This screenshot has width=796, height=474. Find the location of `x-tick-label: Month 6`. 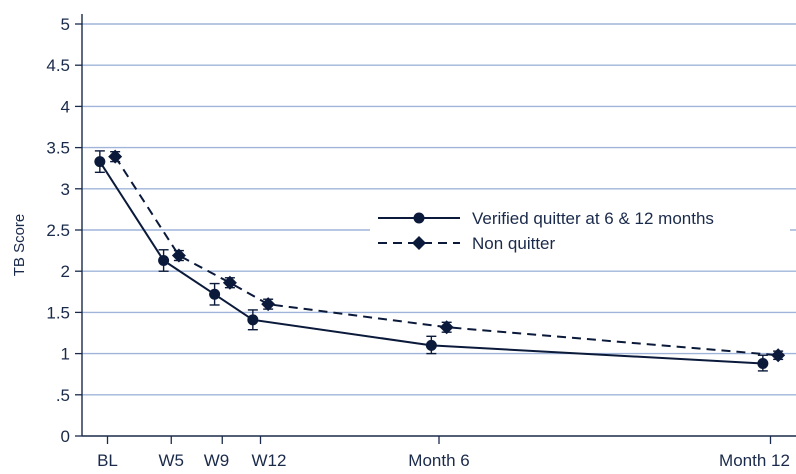

x-tick-label: Month 6 is located at coordinates (438, 460).